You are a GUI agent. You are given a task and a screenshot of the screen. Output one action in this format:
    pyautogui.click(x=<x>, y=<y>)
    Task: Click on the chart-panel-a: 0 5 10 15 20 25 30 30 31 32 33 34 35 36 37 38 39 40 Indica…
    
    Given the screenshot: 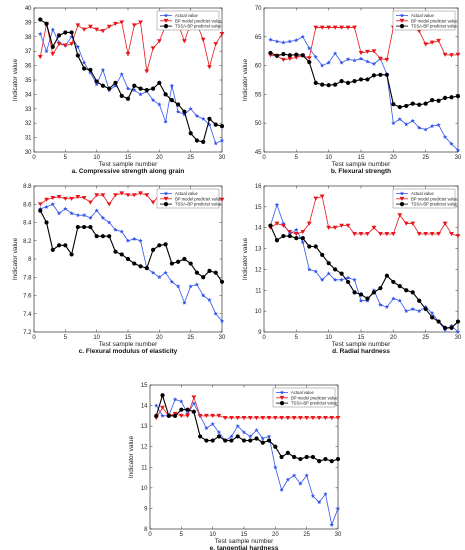 What is the action you would take?
    pyautogui.click(x=119, y=90)
    